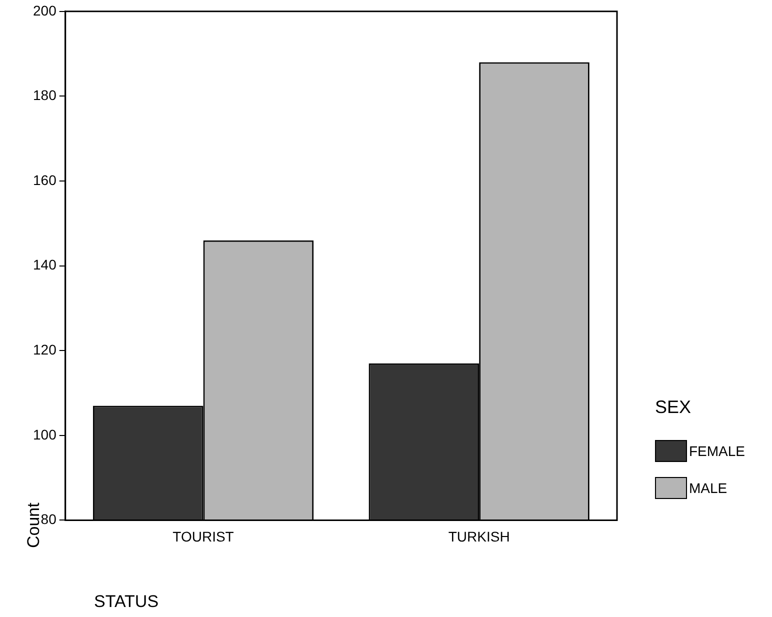 The height and width of the screenshot is (617, 772). What do you see at coordinates (45, 434) in the screenshot?
I see `y-tick-label: 100` at bounding box center [45, 434].